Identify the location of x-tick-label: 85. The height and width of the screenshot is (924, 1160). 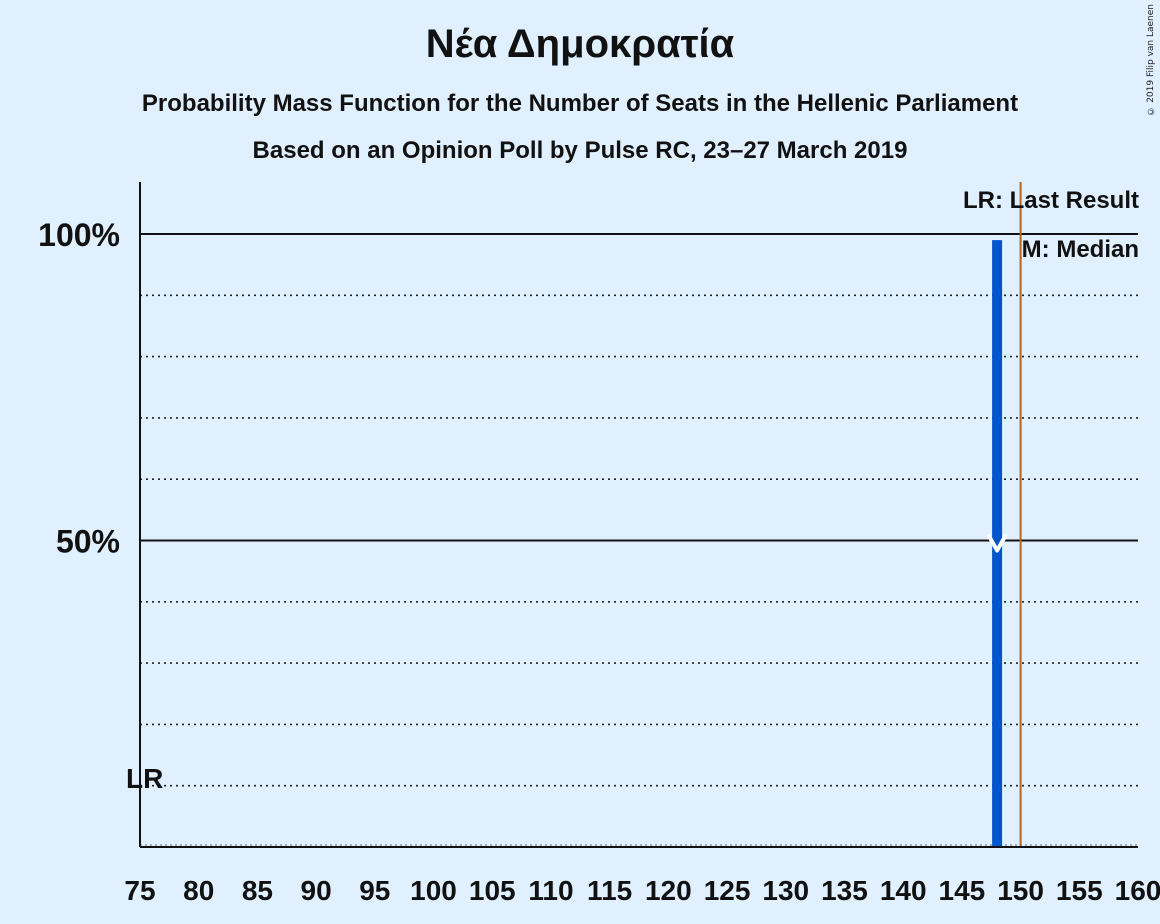
(257, 890).